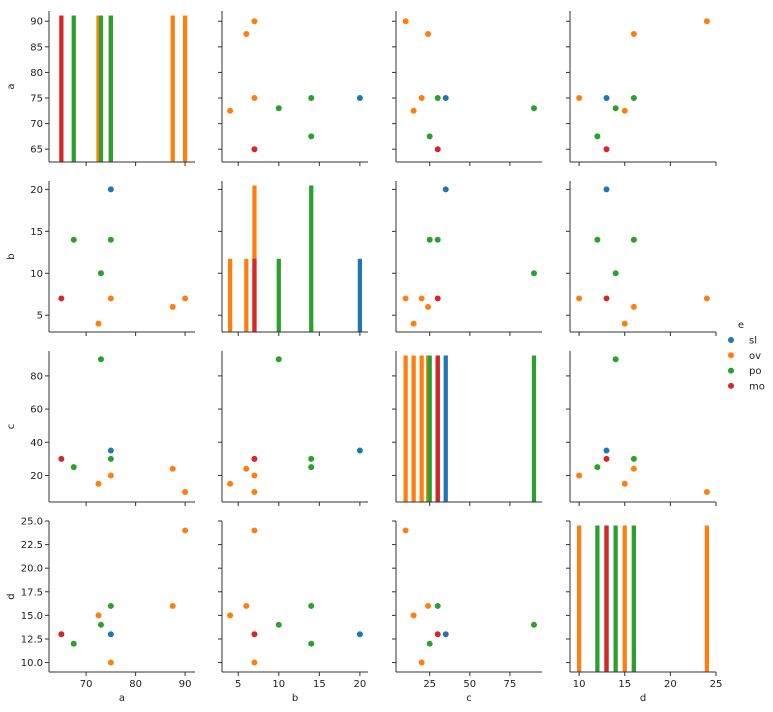  I want to click on panel-a-vs-d, so click(641, 88).